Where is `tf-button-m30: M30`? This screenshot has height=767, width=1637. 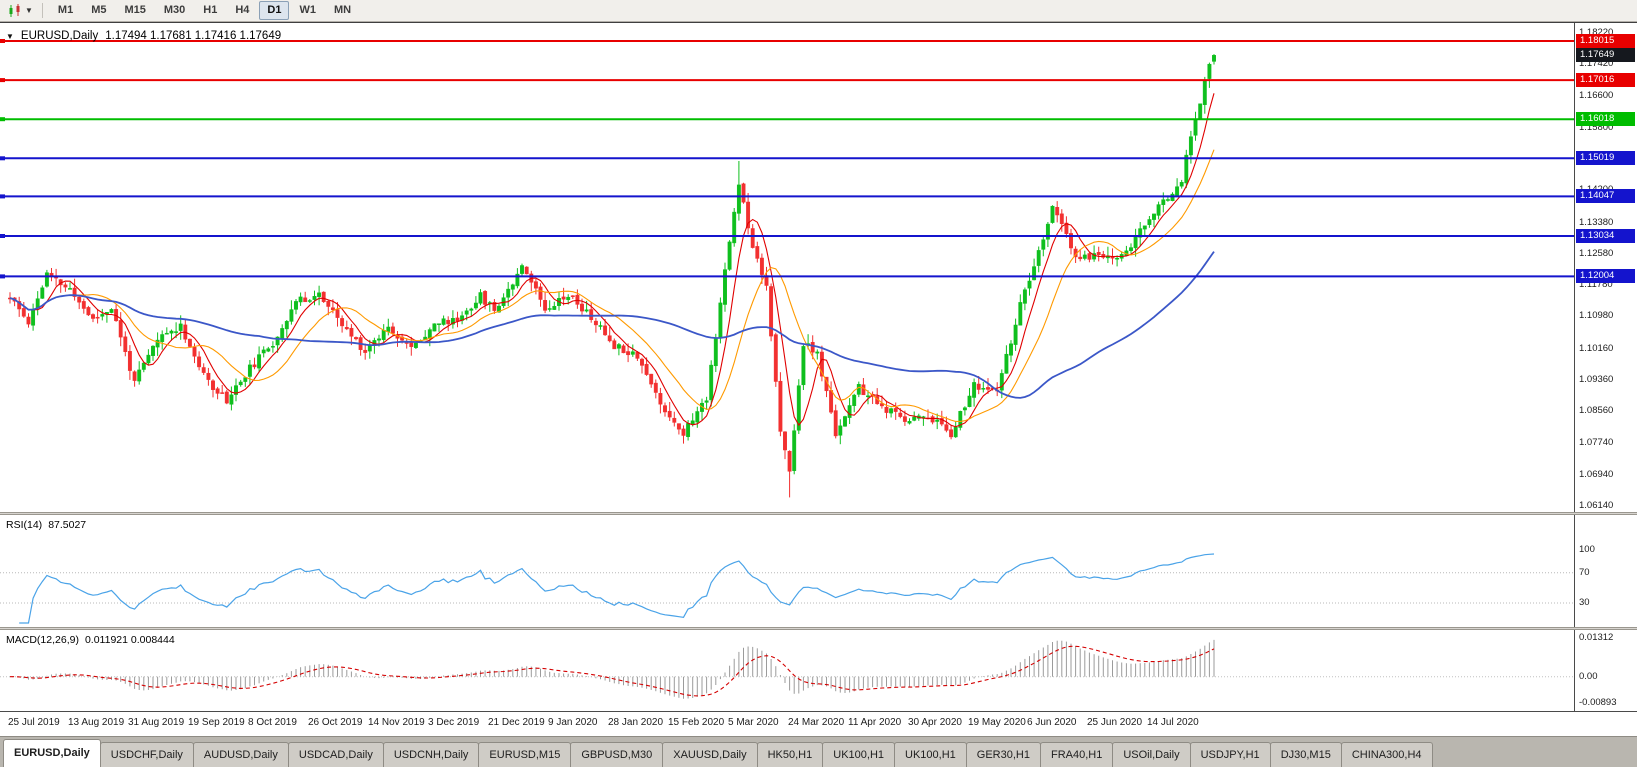 tf-button-m30: M30 is located at coordinates (174, 10).